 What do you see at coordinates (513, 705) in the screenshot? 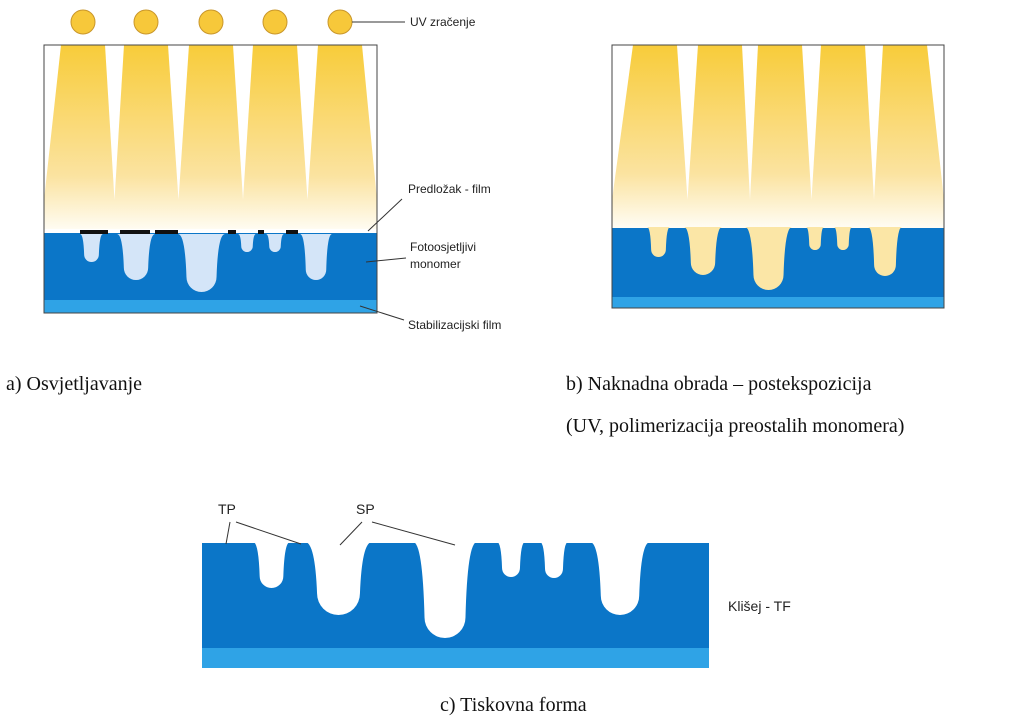
I see `caption-c: c) Tiskovna forma` at bounding box center [513, 705].